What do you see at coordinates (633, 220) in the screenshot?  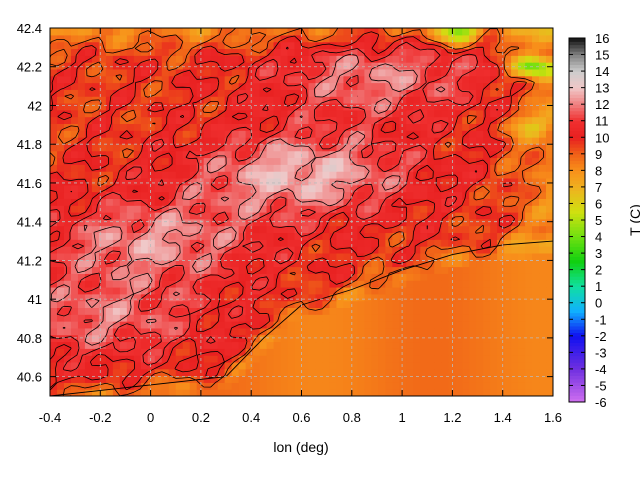 I see `colorbar-label: T (C)` at bounding box center [633, 220].